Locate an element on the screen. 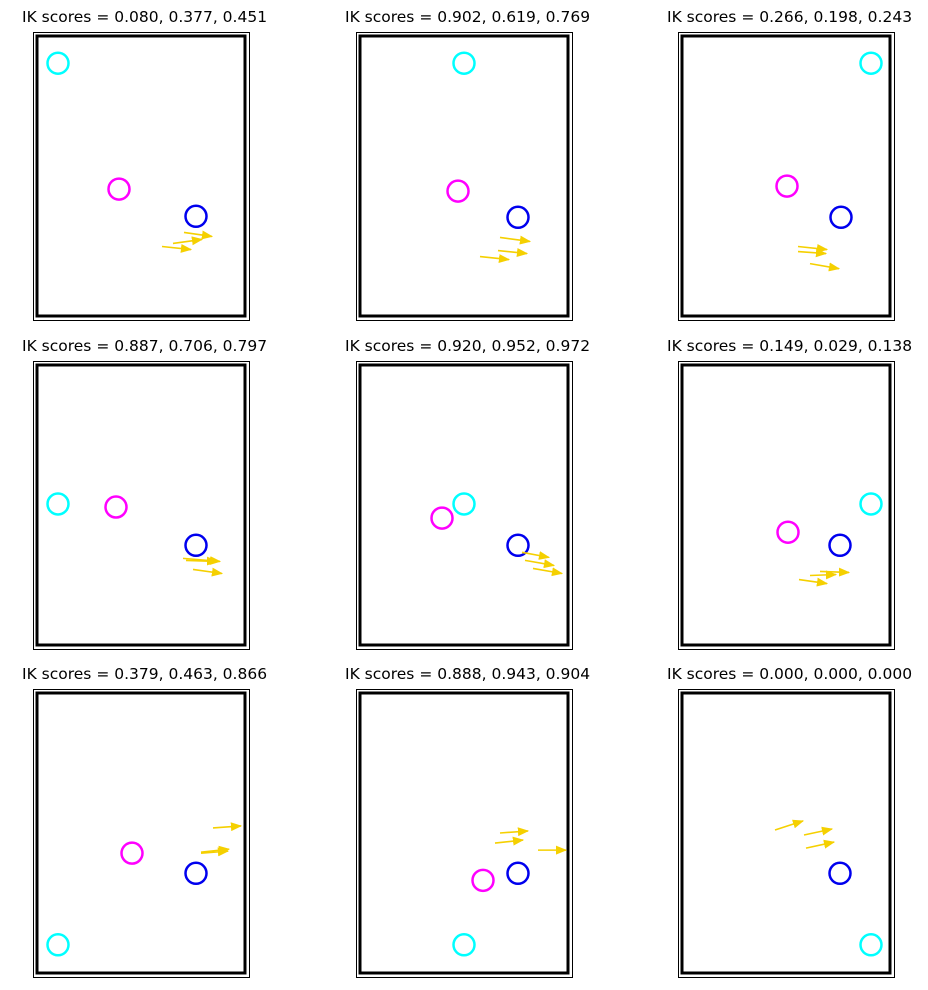  subplot-1: IK scores = 0.080, 0.377, 0.451 is located at coordinates (145, 166).